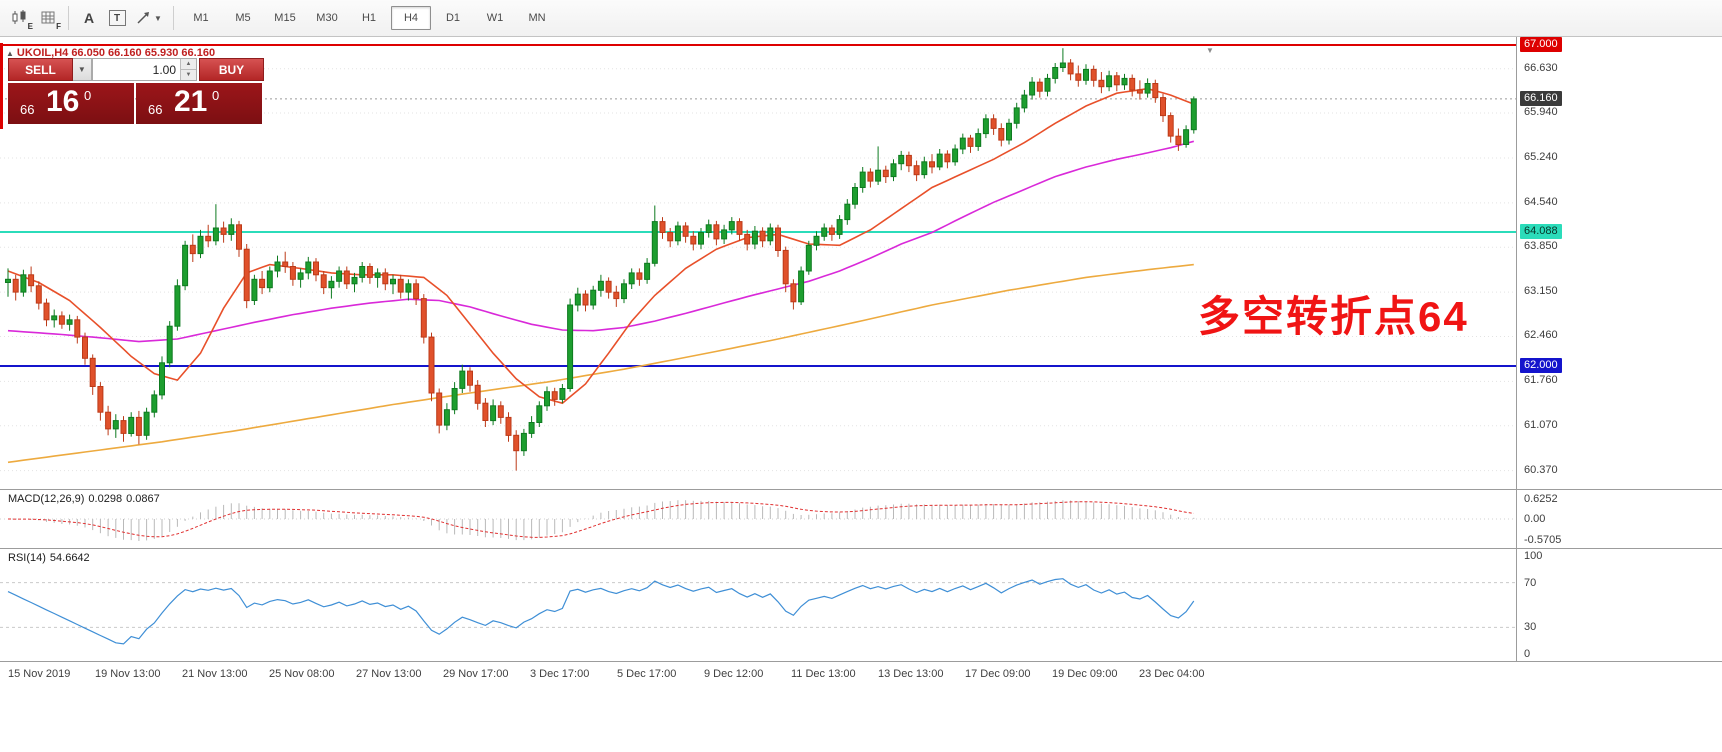  Describe the element at coordinates (327, 18) in the screenshot. I see `timeframe-button-m30: M30` at that location.